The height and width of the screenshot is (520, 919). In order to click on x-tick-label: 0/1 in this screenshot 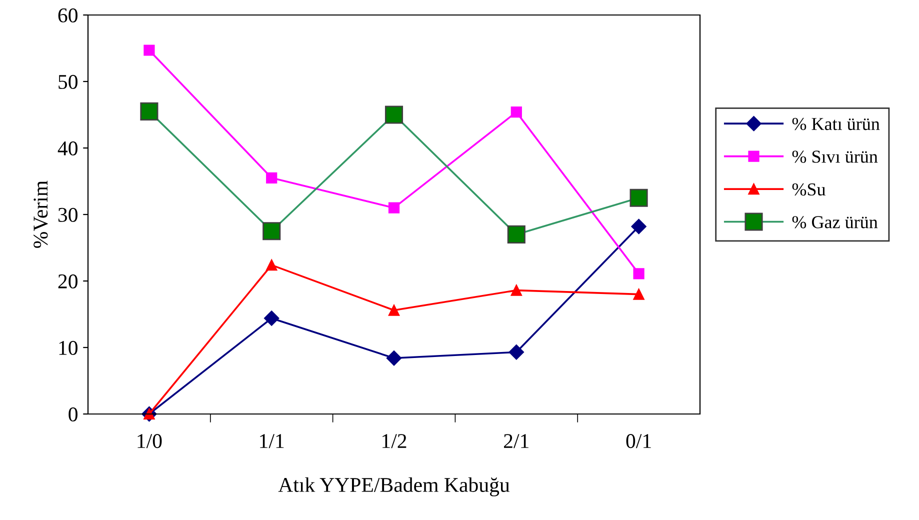, I will do `click(638, 441)`.